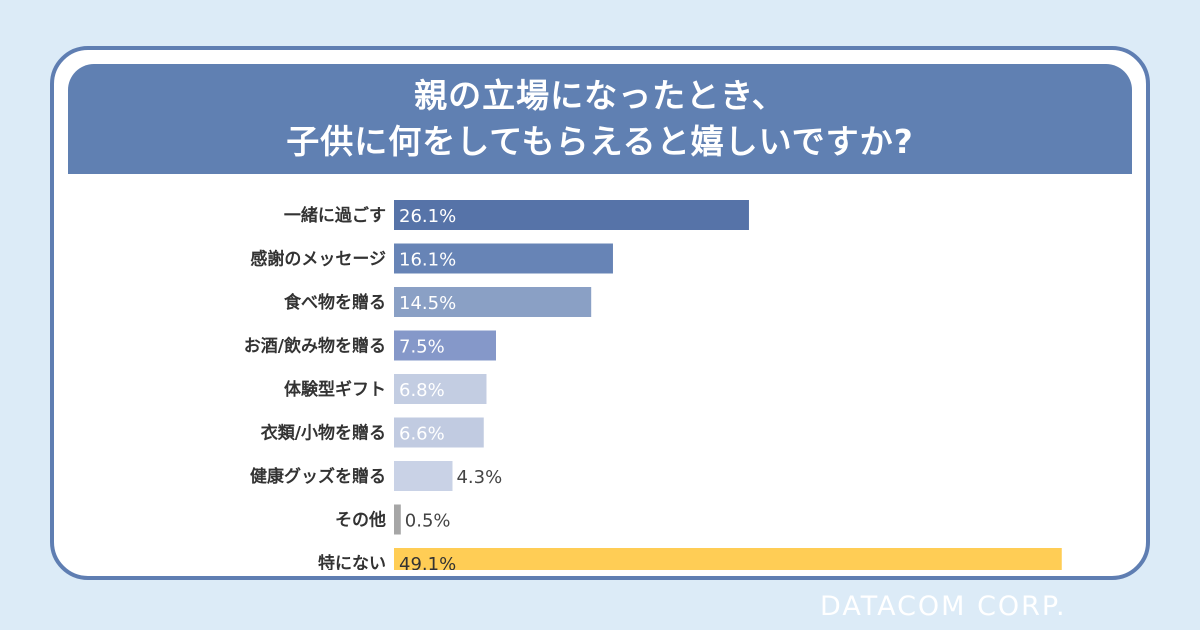 The width and height of the screenshot is (1200, 630). What do you see at coordinates (422, 434) in the screenshot?
I see `value-label: 6.6%` at bounding box center [422, 434].